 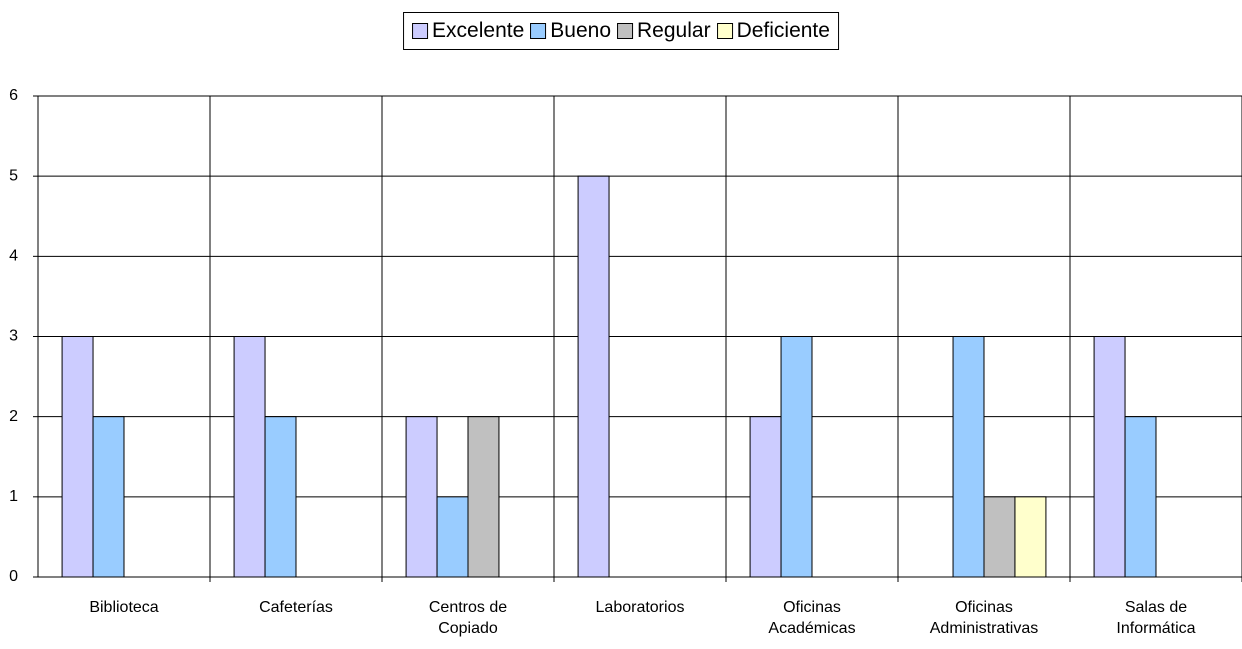 I want to click on y-tick-label: 4, so click(x=13, y=256).